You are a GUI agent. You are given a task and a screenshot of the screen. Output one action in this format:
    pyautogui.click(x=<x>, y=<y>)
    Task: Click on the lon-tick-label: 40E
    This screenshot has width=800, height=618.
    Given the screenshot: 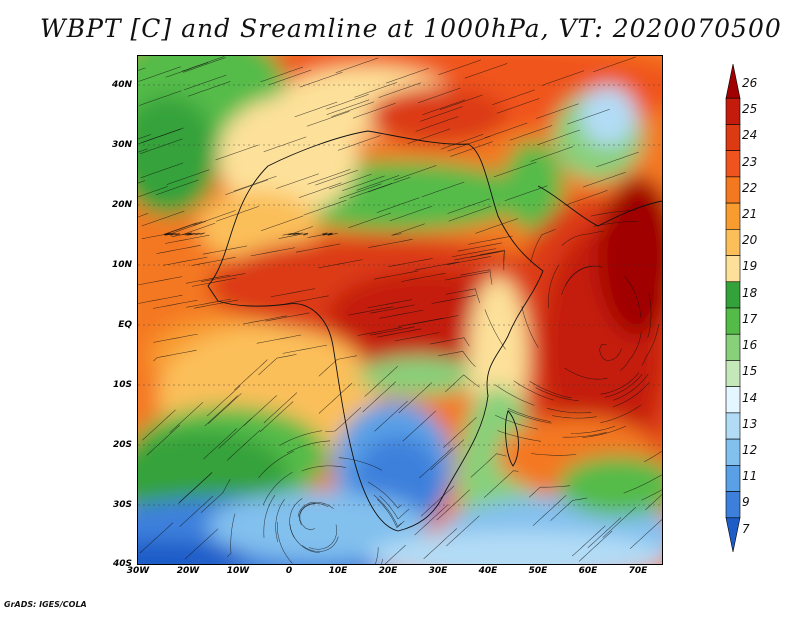 What is the action you would take?
    pyautogui.click(x=488, y=571)
    